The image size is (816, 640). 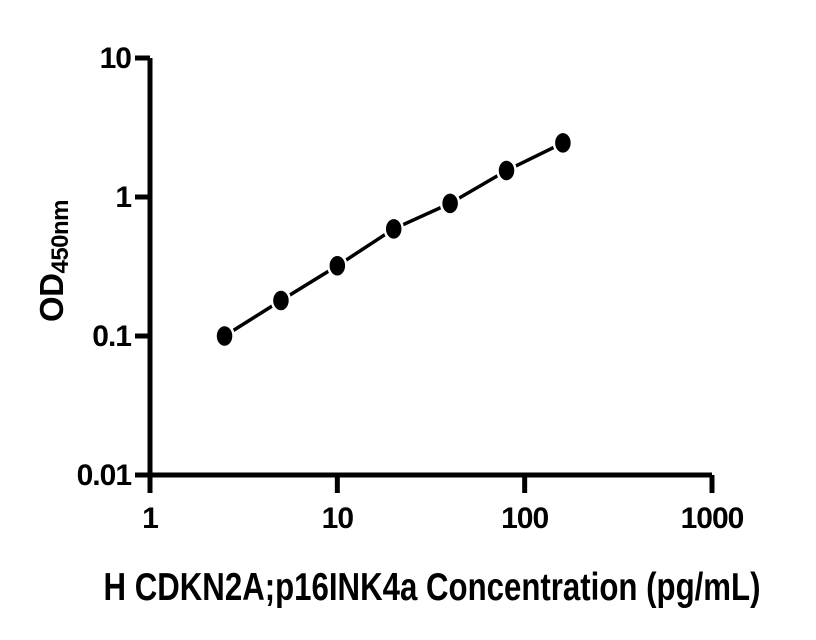 I want to click on y-axis-title: OD450nm, so click(x=53, y=261).